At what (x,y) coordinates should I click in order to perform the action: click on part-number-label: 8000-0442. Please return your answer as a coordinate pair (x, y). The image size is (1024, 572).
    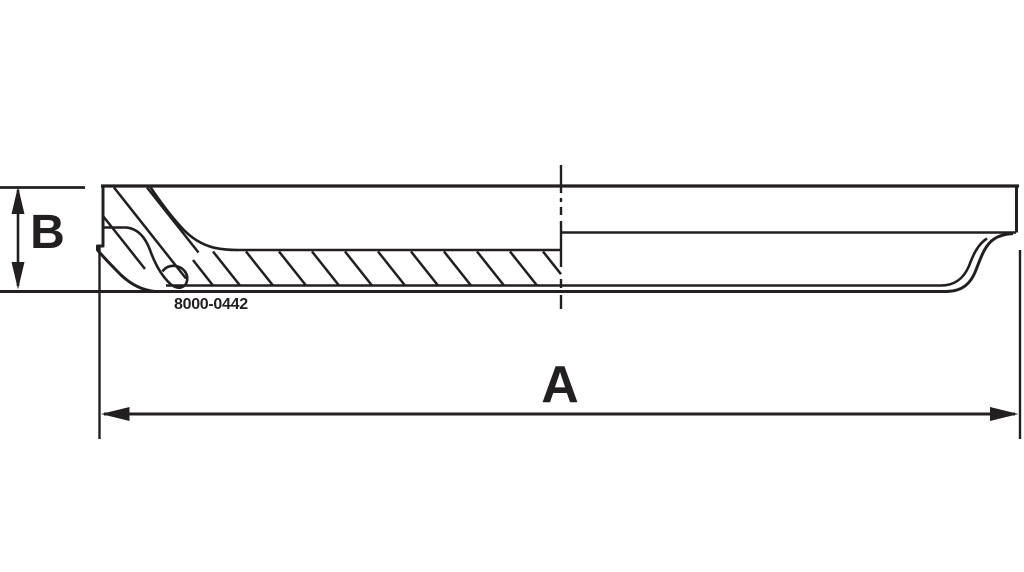
    Looking at the image, I should click on (211, 304).